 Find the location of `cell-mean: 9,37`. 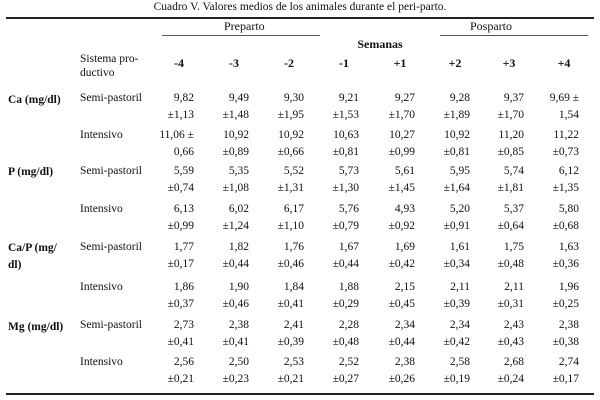

cell-mean: 9,37 is located at coordinates (513, 98).